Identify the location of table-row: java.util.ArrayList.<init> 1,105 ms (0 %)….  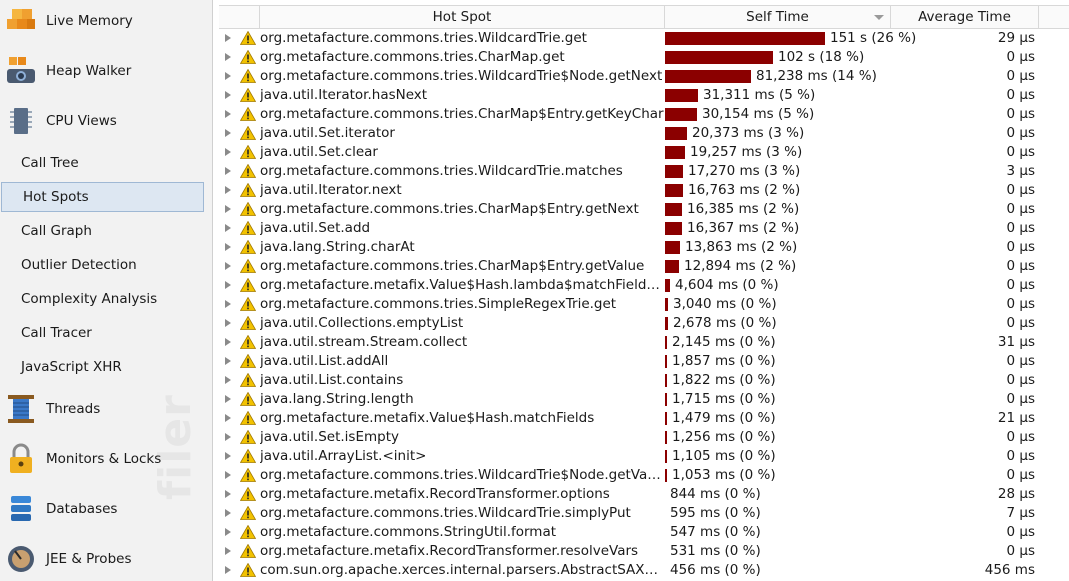
(644, 456).